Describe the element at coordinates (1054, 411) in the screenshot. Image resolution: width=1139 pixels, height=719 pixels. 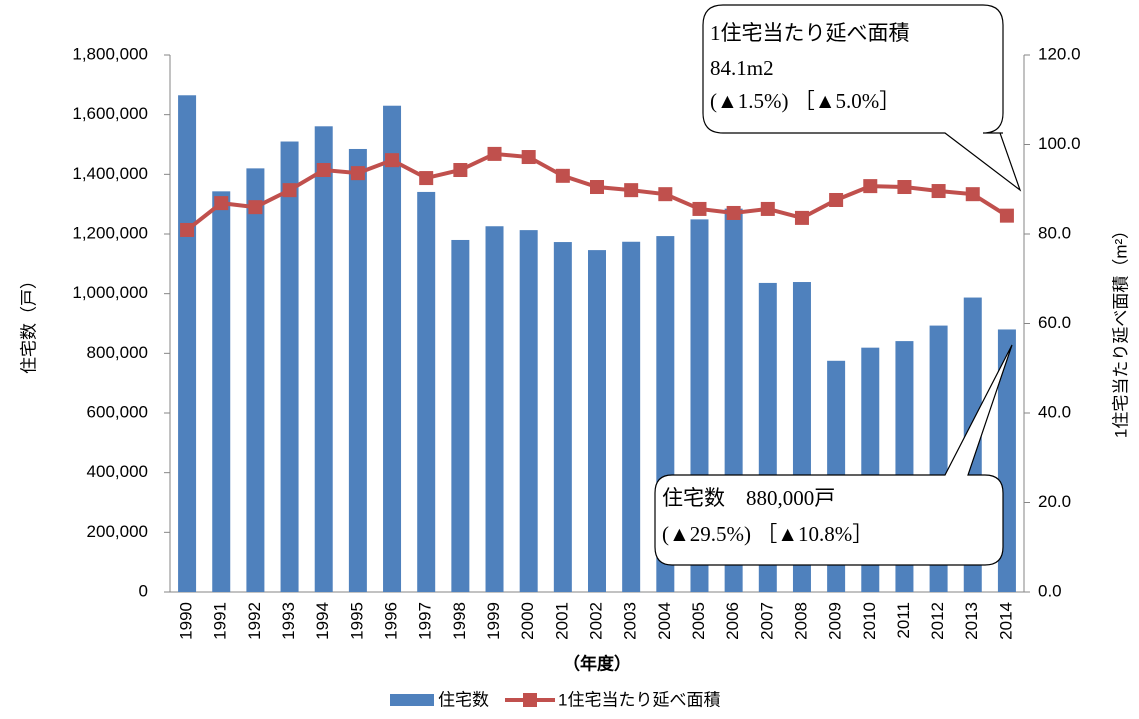
I see `y2-tick-label: 40.0` at that location.